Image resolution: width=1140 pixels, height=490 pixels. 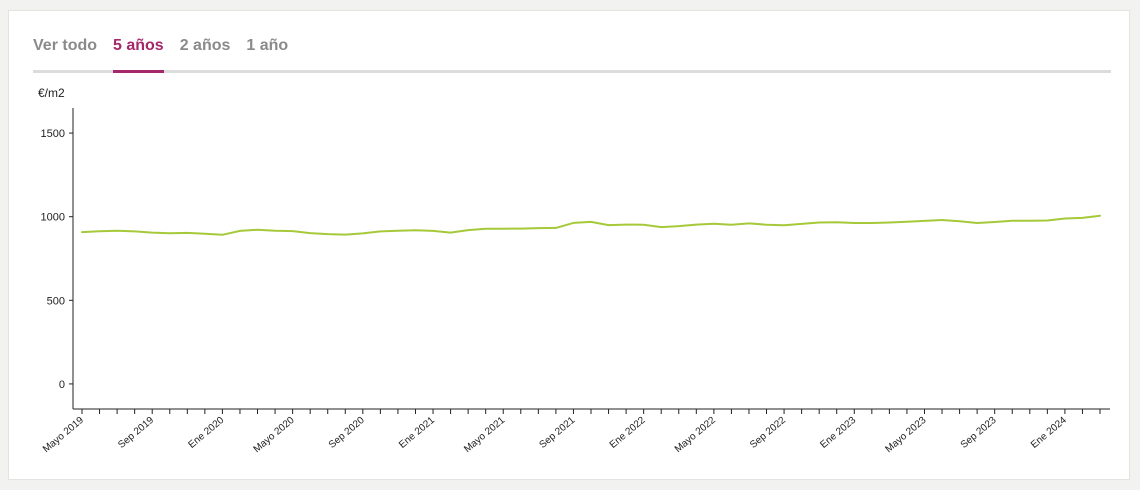 I want to click on tab-2-anos: 2 años, so click(x=205, y=45).